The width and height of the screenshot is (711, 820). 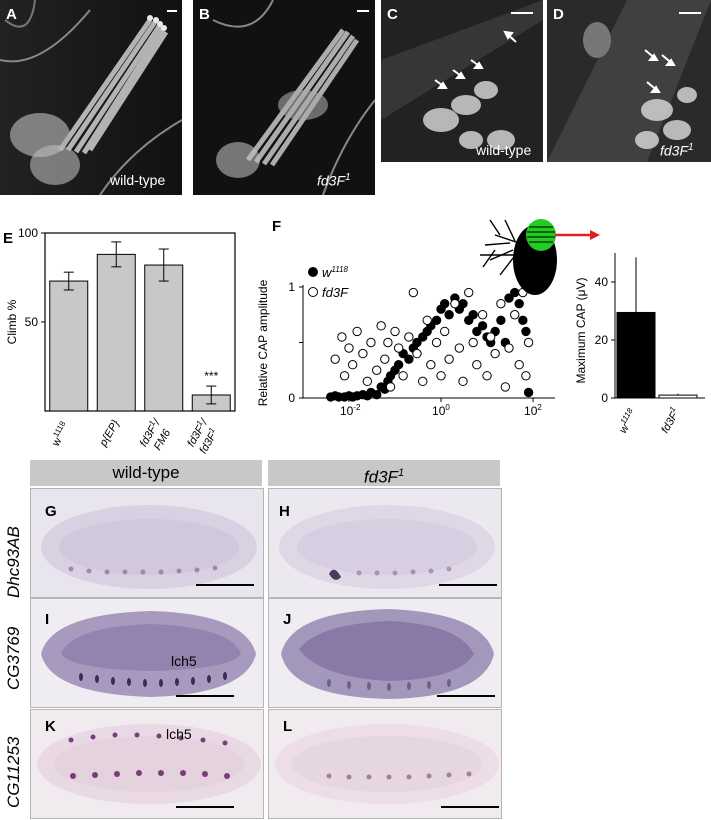 What do you see at coordinates (277, 226) in the screenshot?
I see `panel-label: F` at bounding box center [277, 226].